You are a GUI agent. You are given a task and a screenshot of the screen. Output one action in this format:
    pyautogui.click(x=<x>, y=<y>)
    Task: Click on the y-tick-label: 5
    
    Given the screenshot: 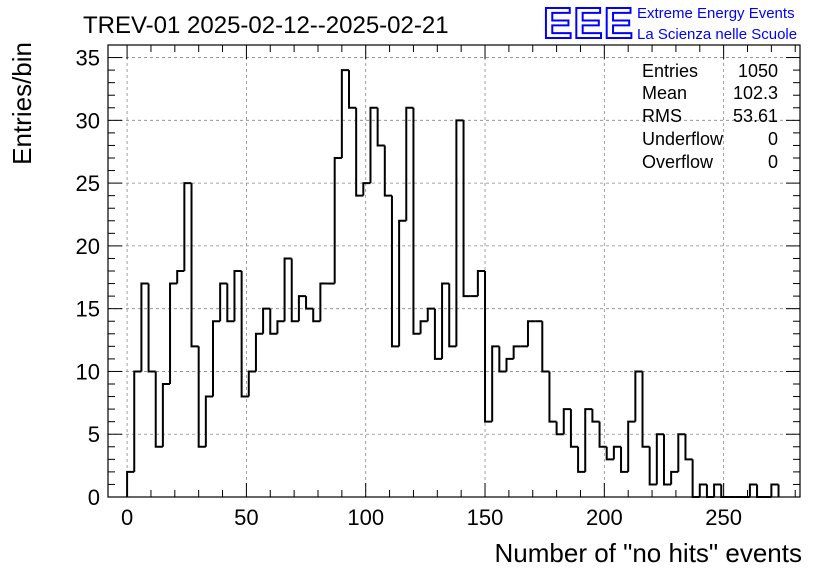 What is the action you would take?
    pyautogui.click(x=94, y=434)
    